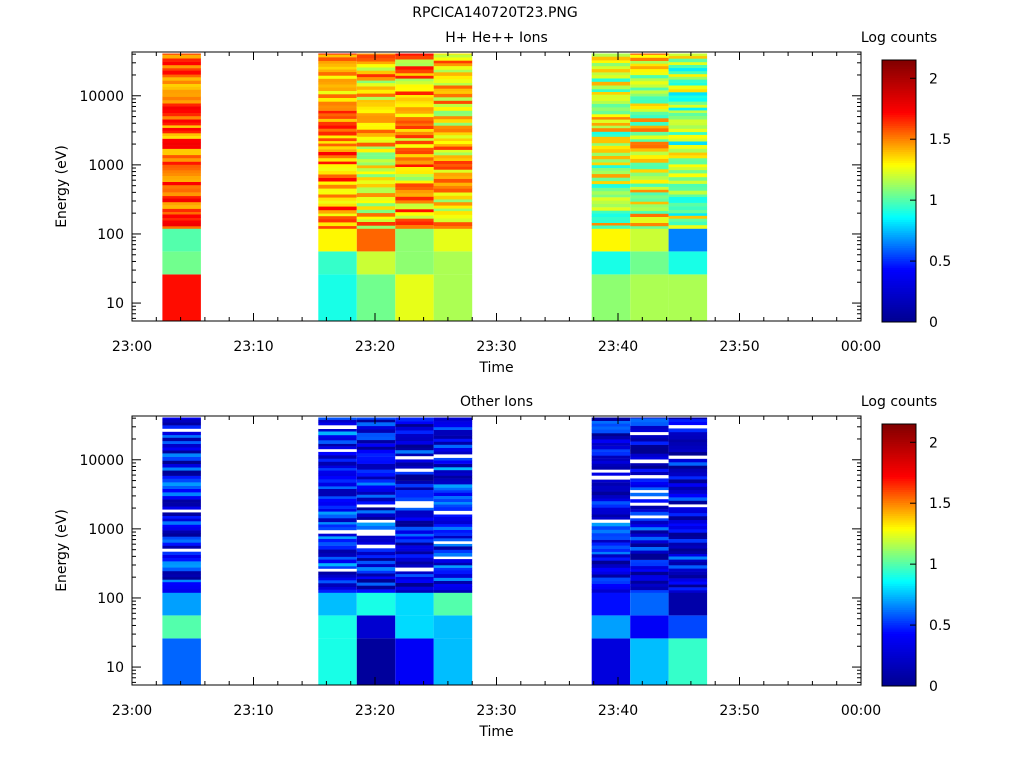 This screenshot has width=1024, height=768. What do you see at coordinates (933, 687) in the screenshot?
I see `colorbar-tick-label: 0` at bounding box center [933, 687].